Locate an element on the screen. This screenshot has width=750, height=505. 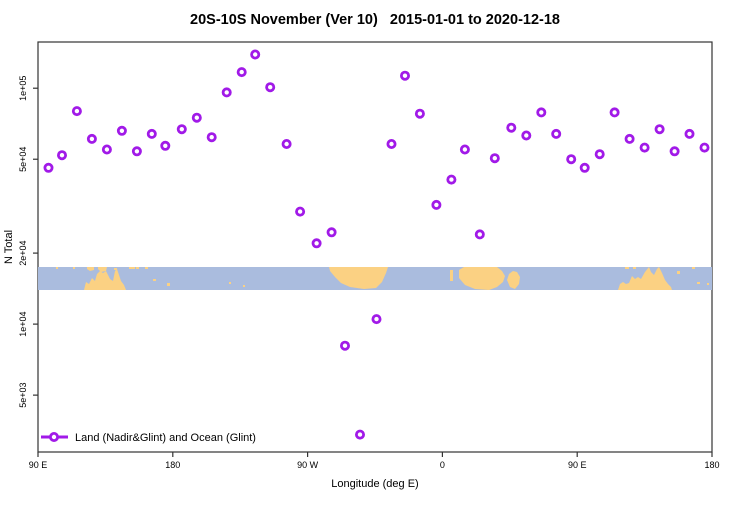
x-tick-label: 0 is located at coordinates (442, 465).